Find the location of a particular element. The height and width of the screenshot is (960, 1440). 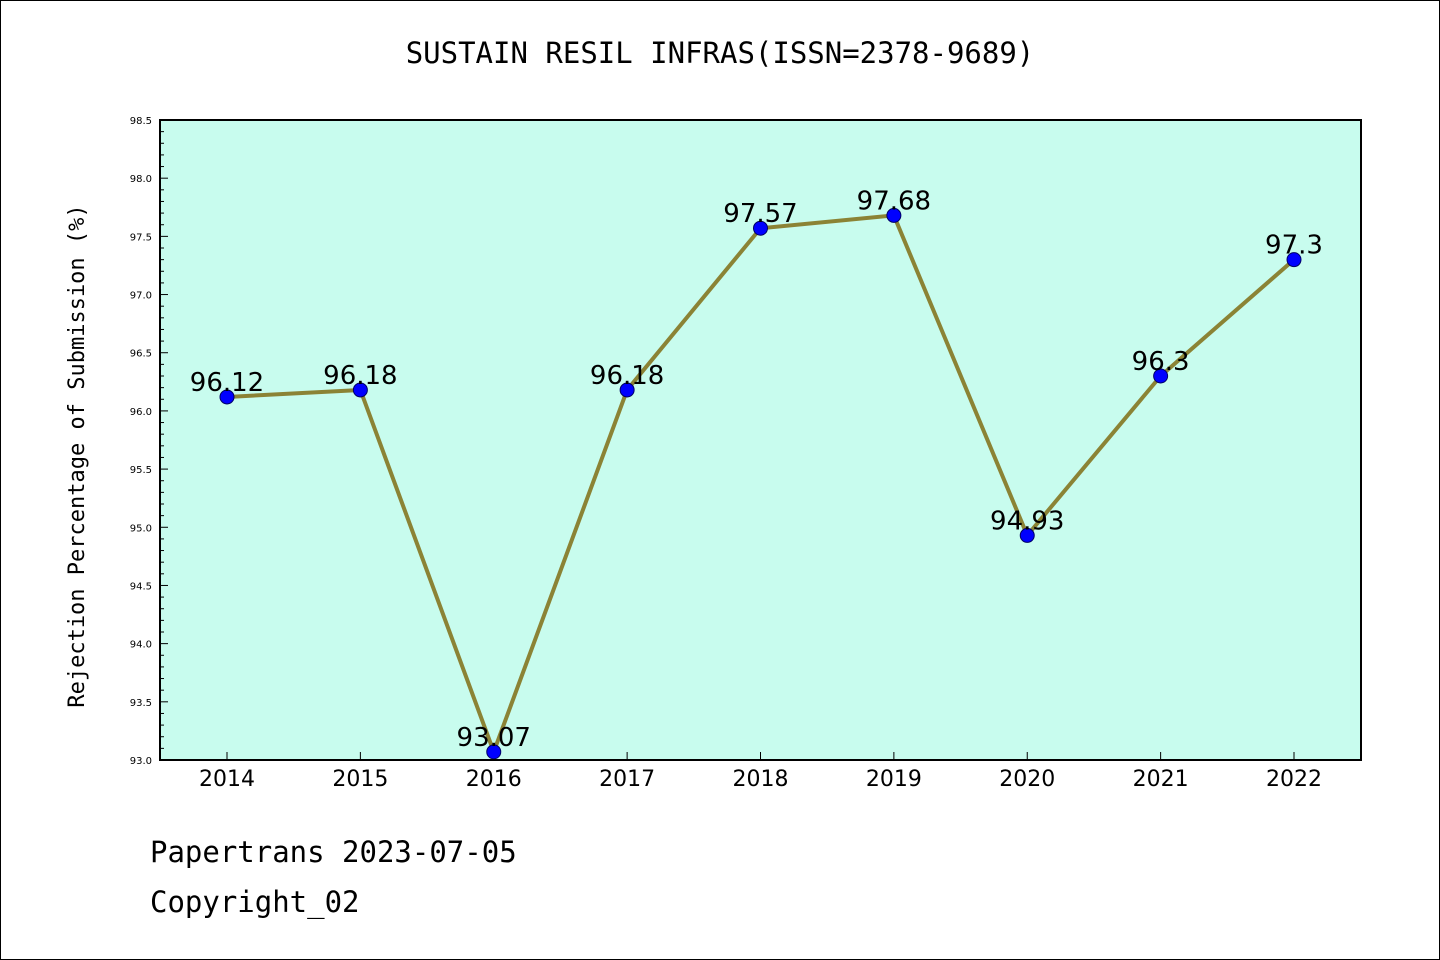

data-label: 94.93 is located at coordinates (1027, 521).